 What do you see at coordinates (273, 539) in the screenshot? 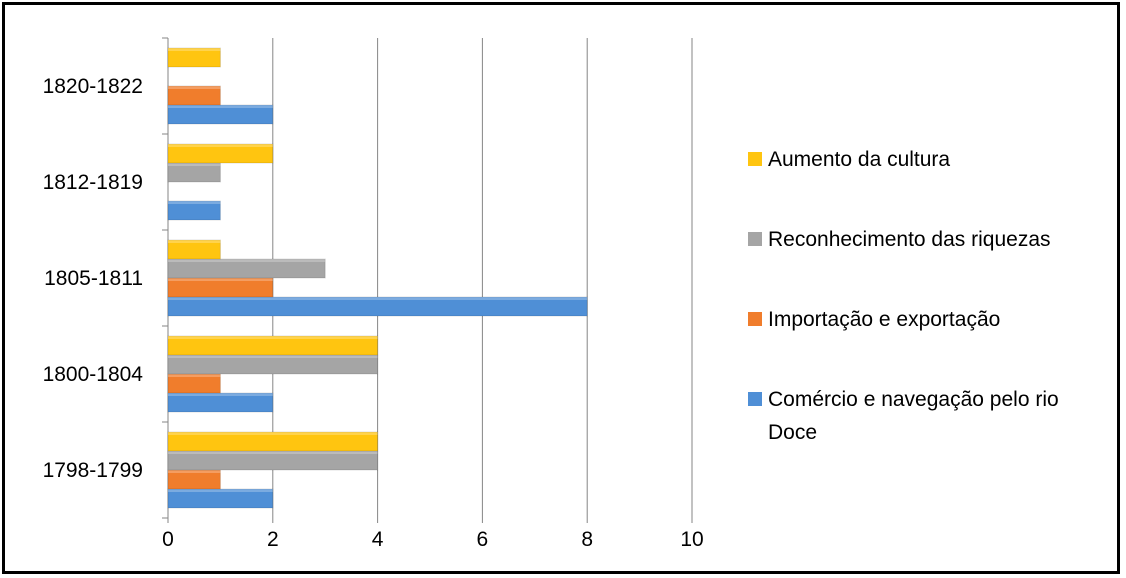
I see `x-tick-label: 2` at bounding box center [273, 539].